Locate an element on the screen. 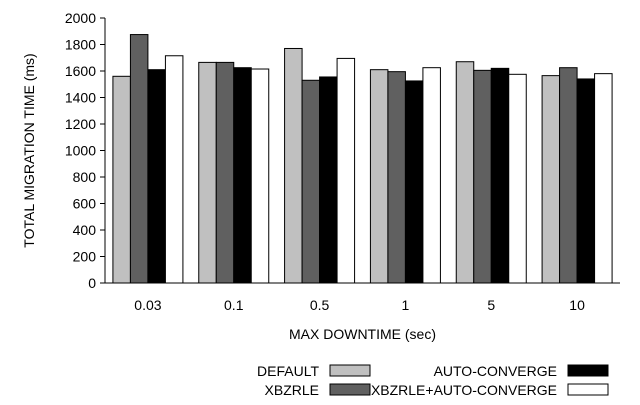 The width and height of the screenshot is (640, 405). y-tick-label: 1800 is located at coordinates (80, 45).